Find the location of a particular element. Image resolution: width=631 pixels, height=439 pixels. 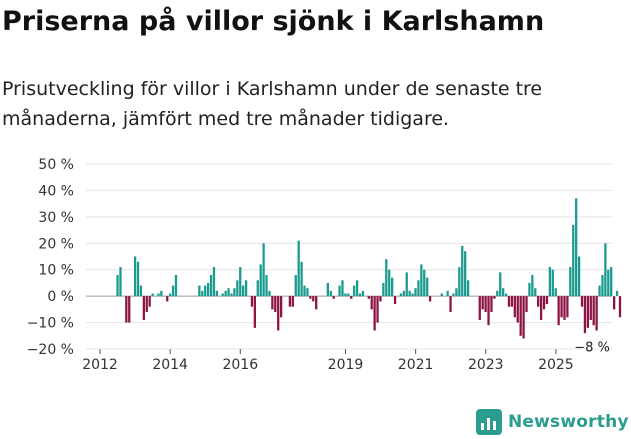

x-tick-label: 2019 is located at coordinates (346, 365).